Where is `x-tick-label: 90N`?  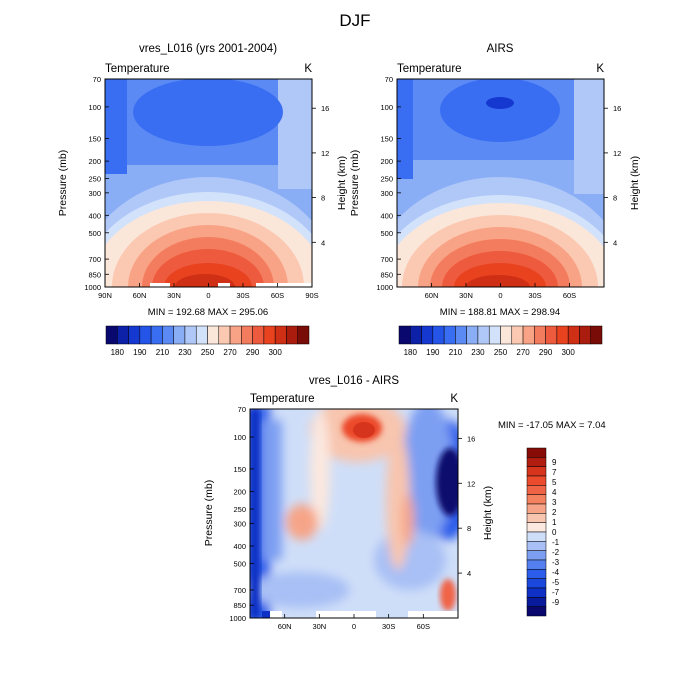 x-tick-label: 90N is located at coordinates (105, 295).